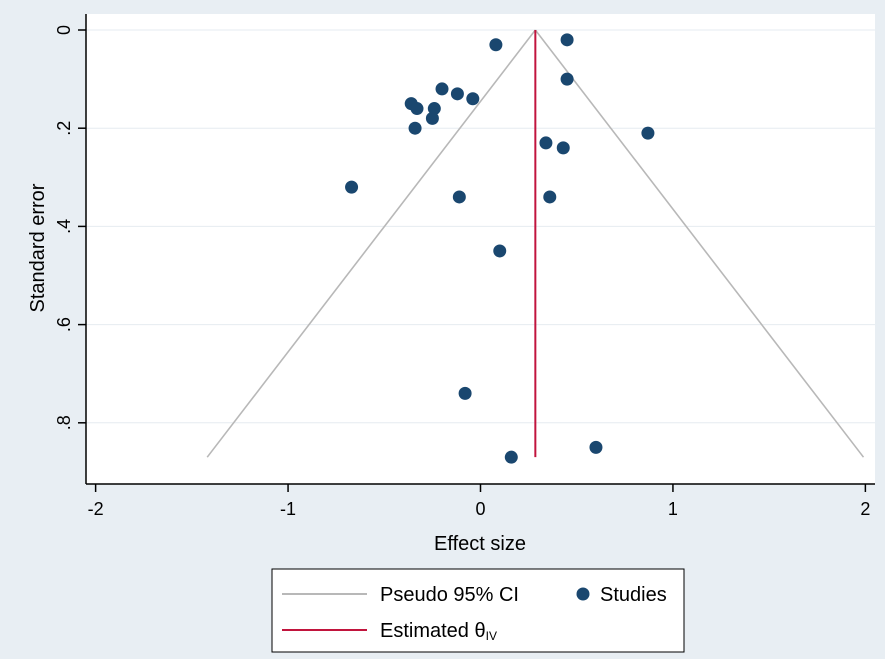 Image resolution: width=885 pixels, height=659 pixels. I want to click on y-axis-ticks: 0 .2 .4 .6 .8, so click(70, 227).